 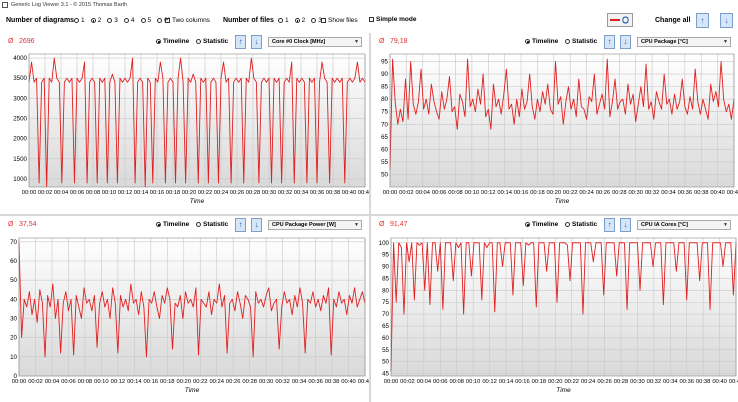 I want to click on change-all-up-button: ↑, so click(x=702, y=20).